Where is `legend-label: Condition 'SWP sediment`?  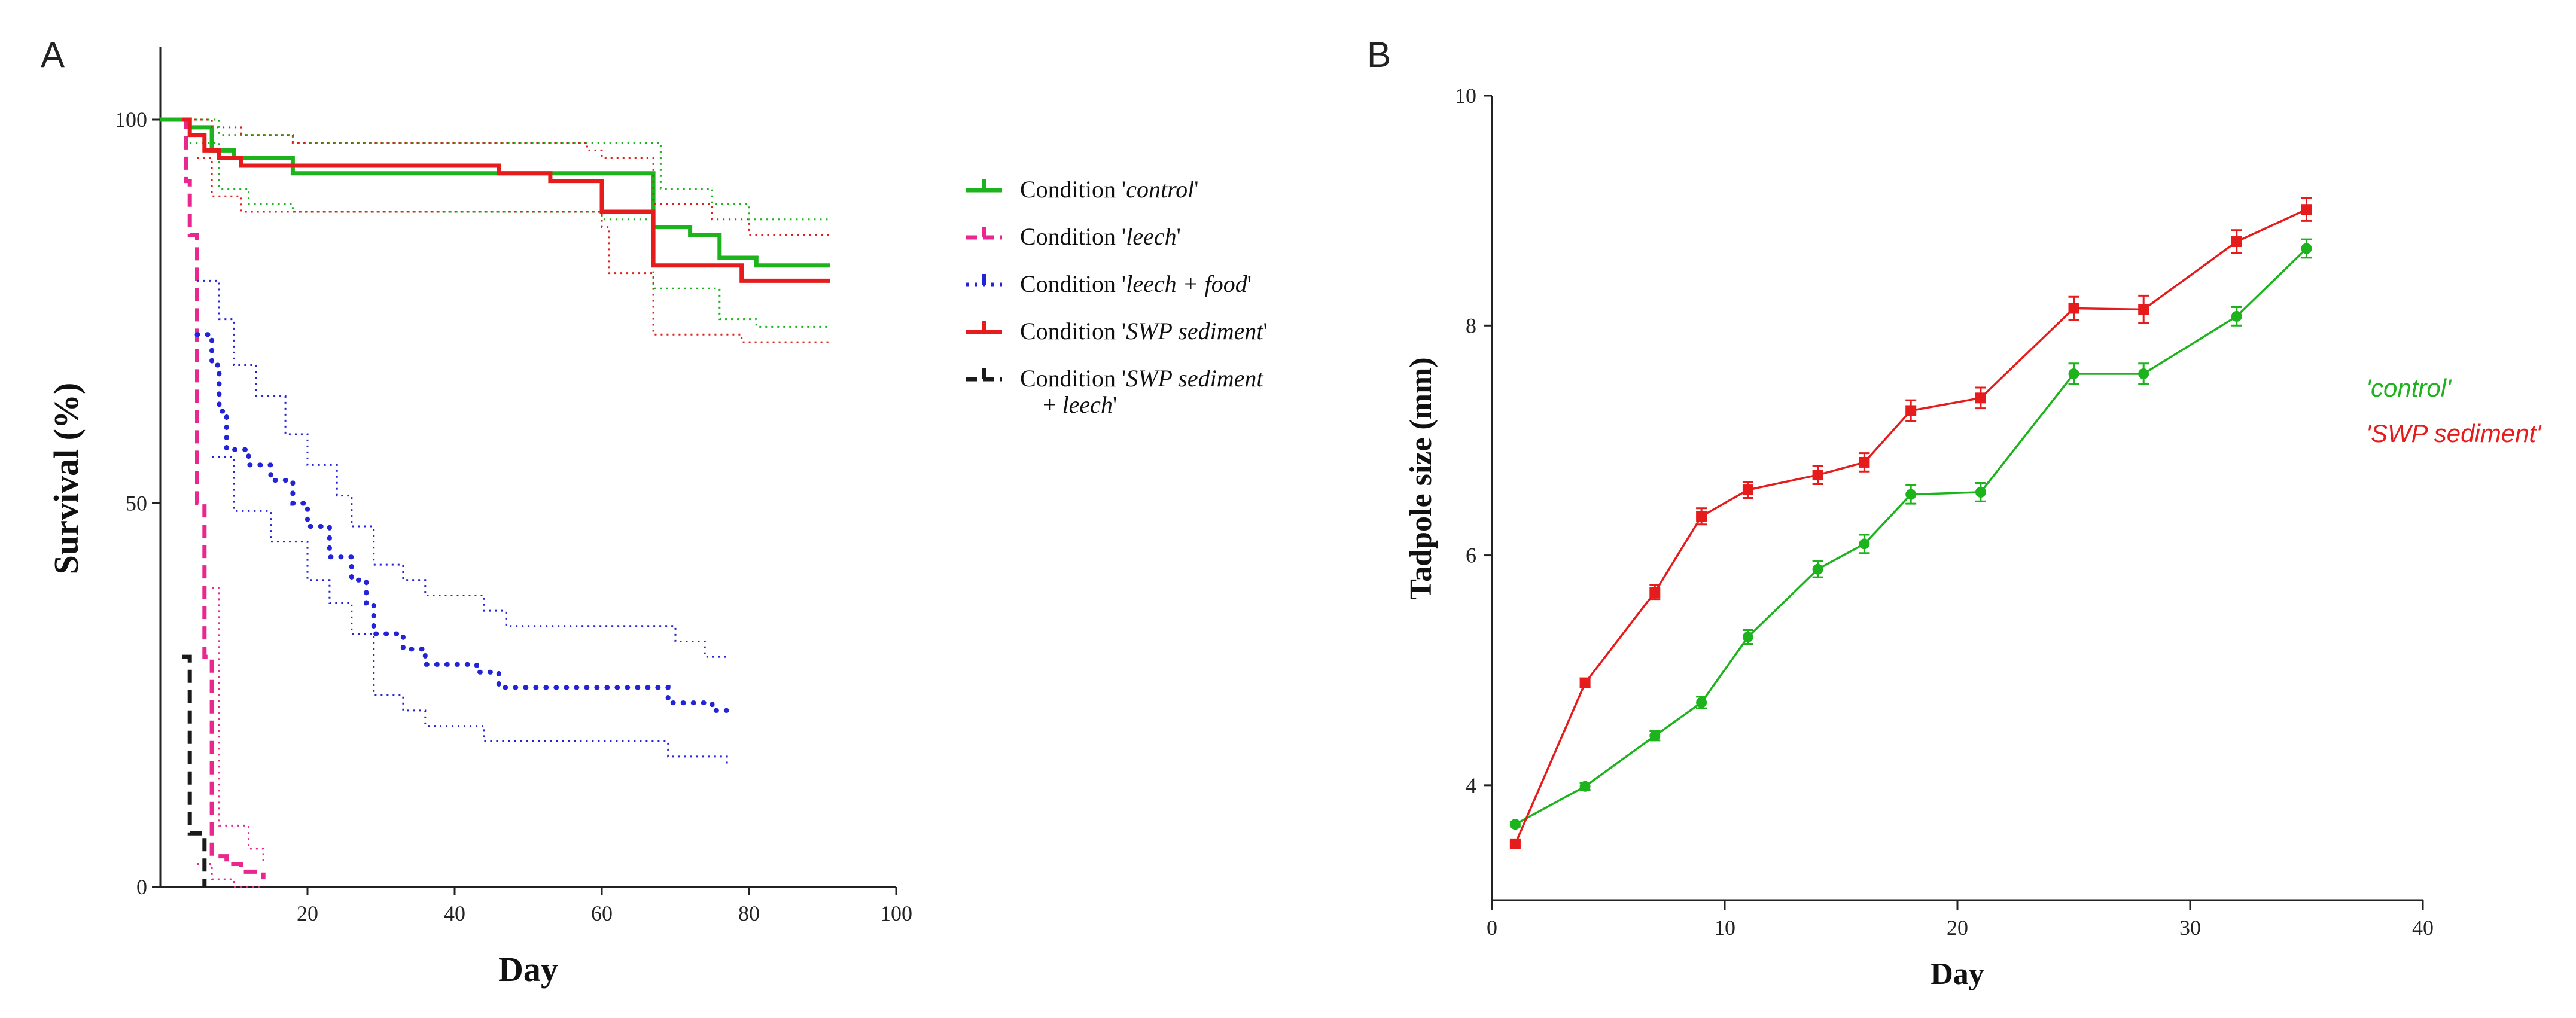
legend-label: Condition 'SWP sediment is located at coordinates (1141, 378).